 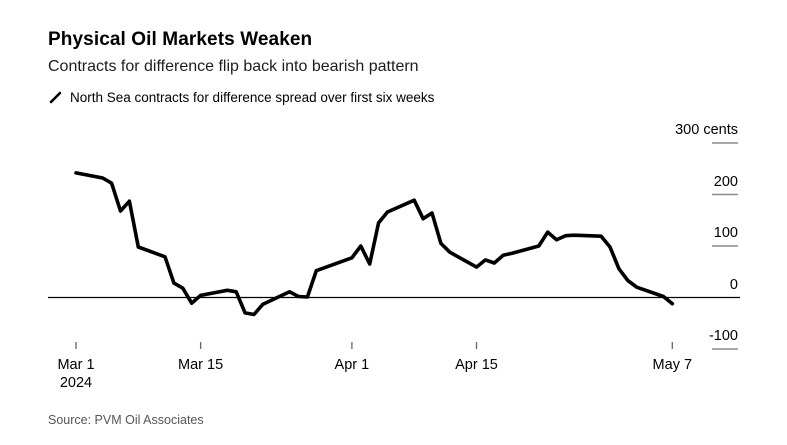 I want to click on y-axis-label: 200, so click(x=725, y=181).